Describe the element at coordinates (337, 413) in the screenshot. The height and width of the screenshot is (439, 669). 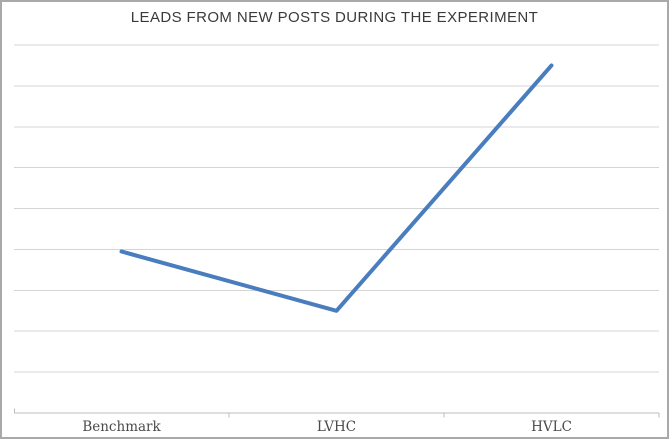
I see `axis-ticks` at that location.